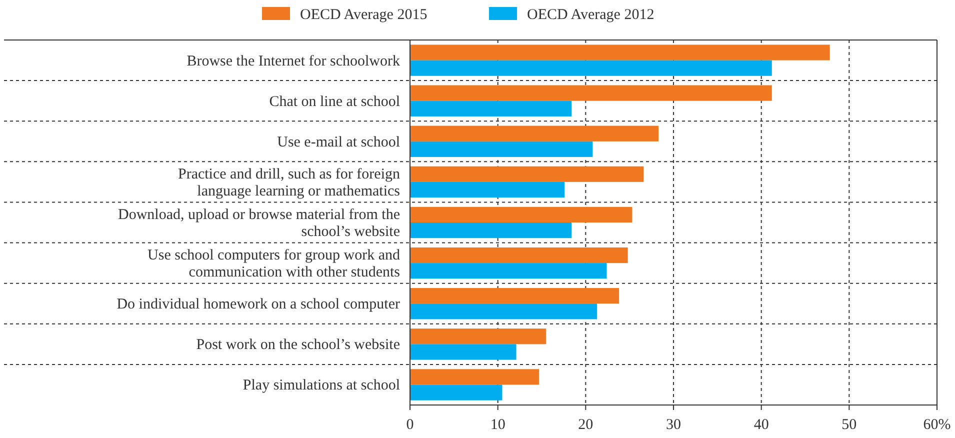  What do you see at coordinates (274, 264) in the screenshot?
I see `y-tick-label: Use school computers for group work and communication with other students` at bounding box center [274, 264].